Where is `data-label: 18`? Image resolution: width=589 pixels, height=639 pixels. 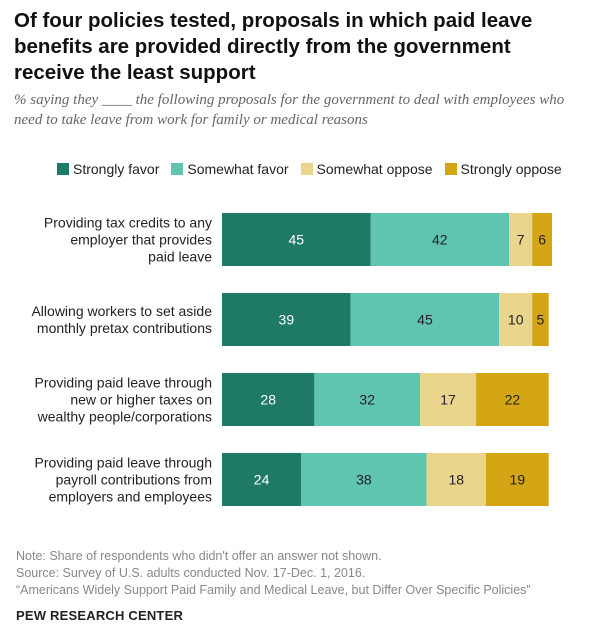
data-label: 18 is located at coordinates (457, 480).